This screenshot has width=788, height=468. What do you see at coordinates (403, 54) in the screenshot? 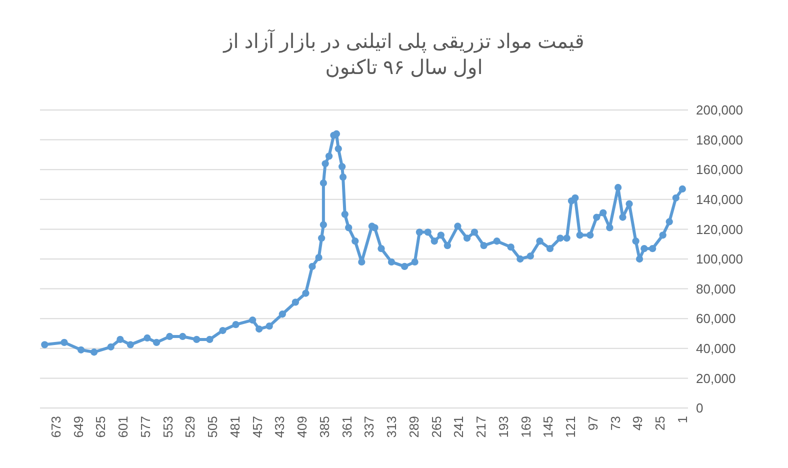
I see `chart-title: قیمت مواد تزریقی پلی اتیلنی در بازار آزاد از اول سال ۹۶ تاکنون` at bounding box center [403, 54].